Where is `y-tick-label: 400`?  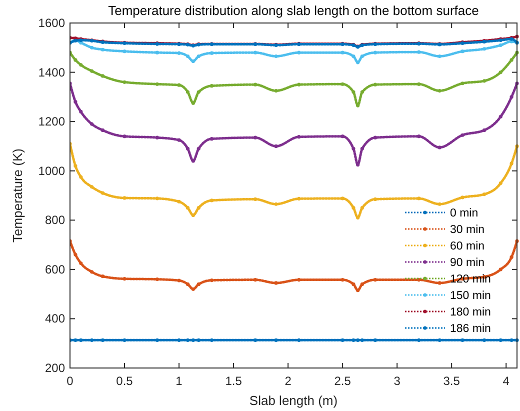 y-tick-label: 400 is located at coordinates (55, 319).